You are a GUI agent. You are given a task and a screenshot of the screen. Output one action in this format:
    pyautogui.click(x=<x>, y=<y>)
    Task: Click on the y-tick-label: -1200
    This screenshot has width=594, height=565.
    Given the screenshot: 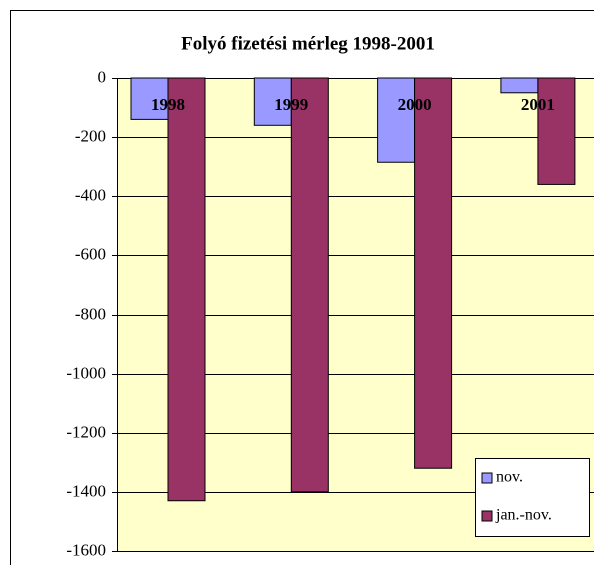 What is the action you would take?
    pyautogui.click(x=86, y=431)
    